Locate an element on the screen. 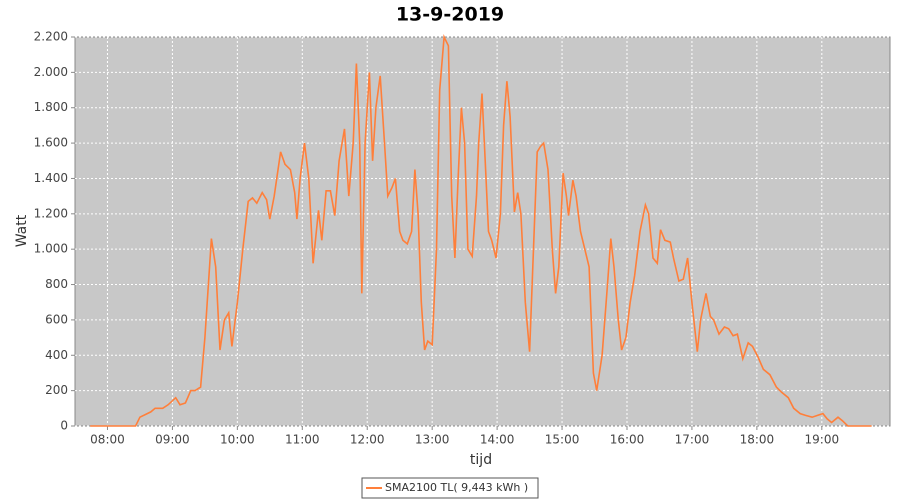 The width and height of the screenshot is (900, 504). y-tick-label: 1.800 is located at coordinates (51, 107).